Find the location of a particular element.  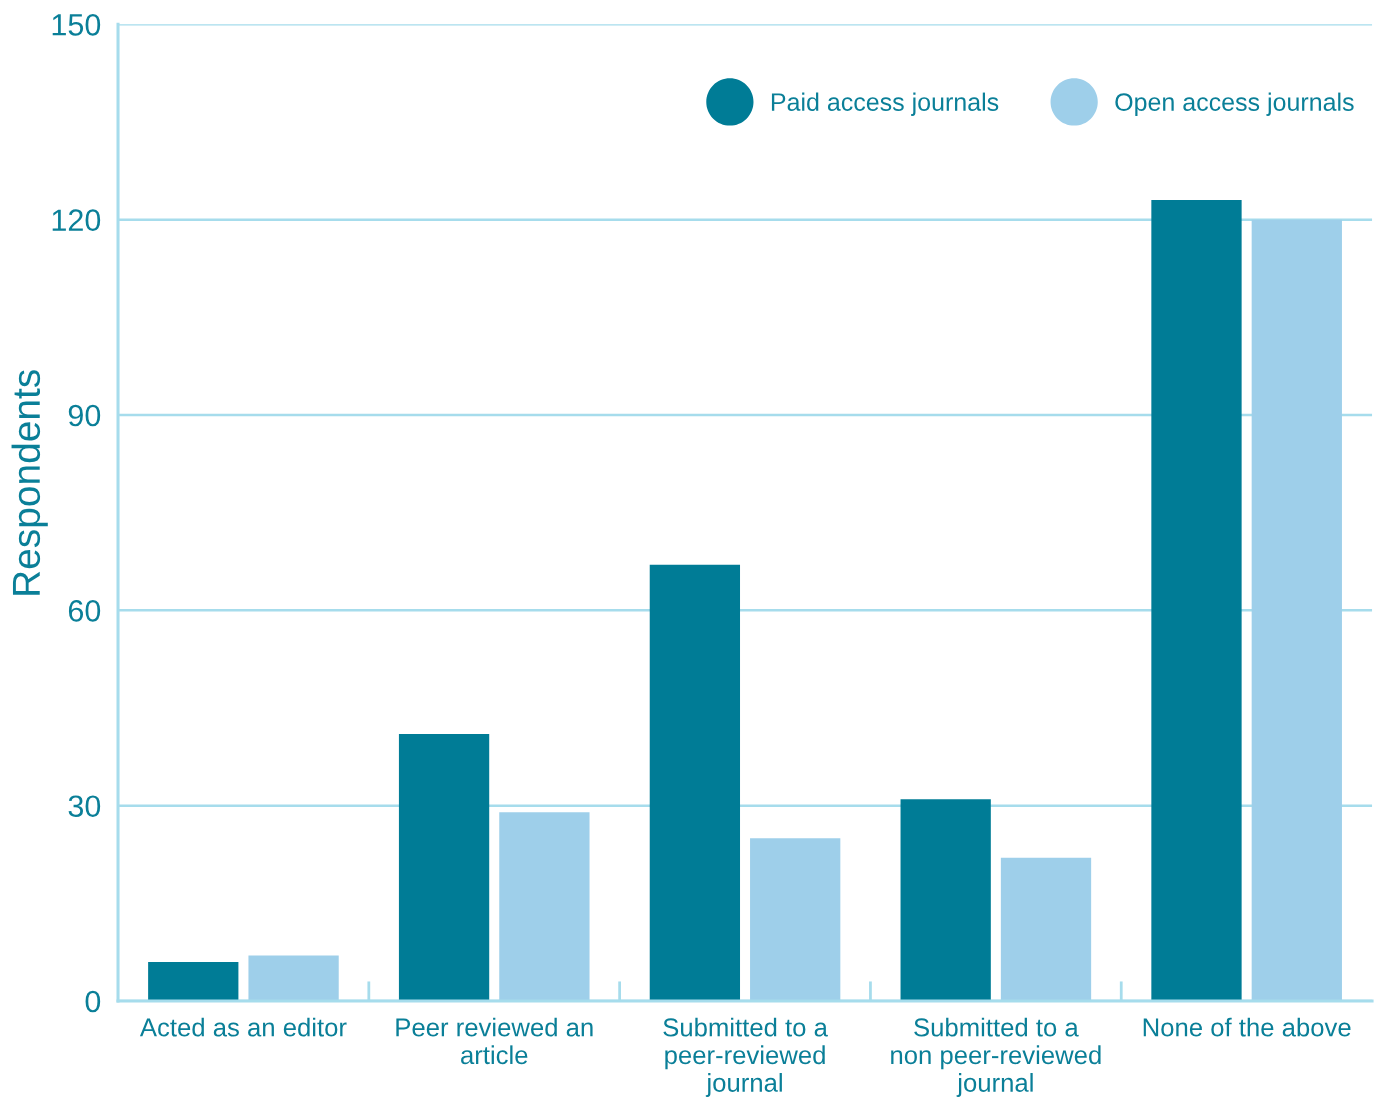

x-tick-label: None of the above is located at coordinates (1247, 1027).